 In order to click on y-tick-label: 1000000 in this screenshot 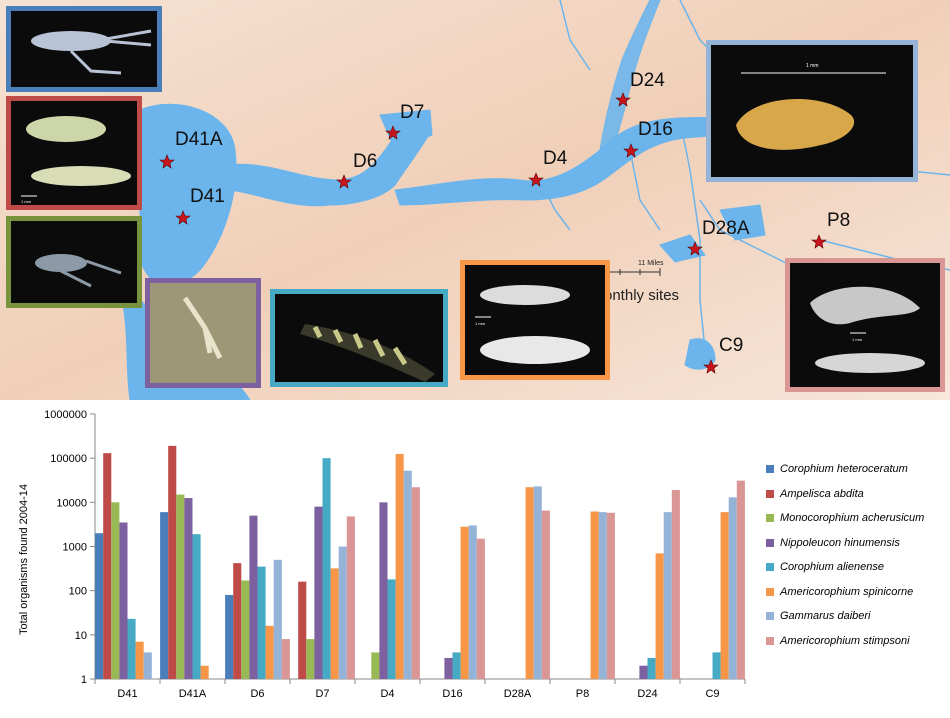, I will do `click(65, 415)`.